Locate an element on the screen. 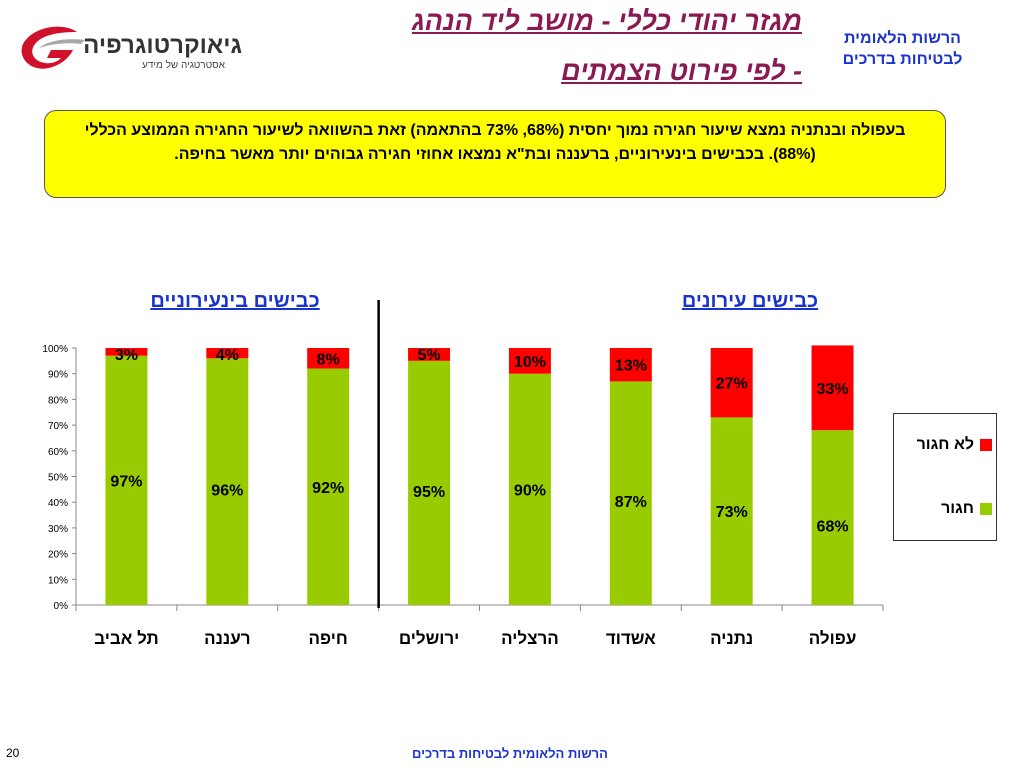 This screenshot has width=1024, height=768. y-tick-label: 20% is located at coordinates (58, 555).